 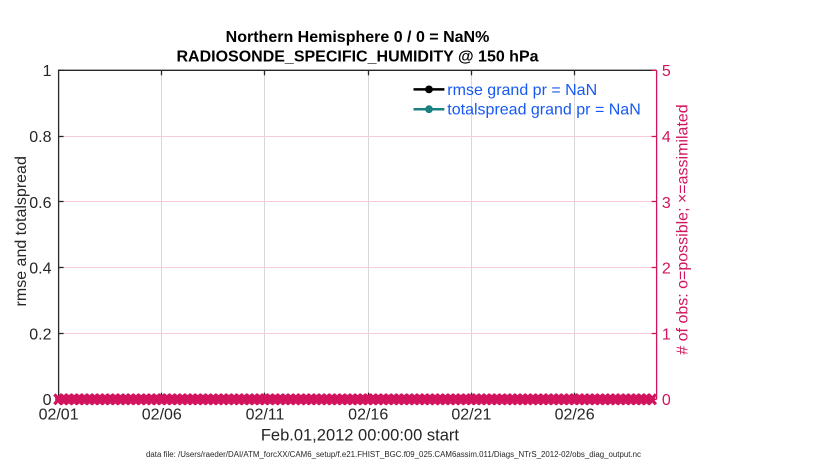 I want to click on svg-text: 0.6, so click(x=40, y=203).